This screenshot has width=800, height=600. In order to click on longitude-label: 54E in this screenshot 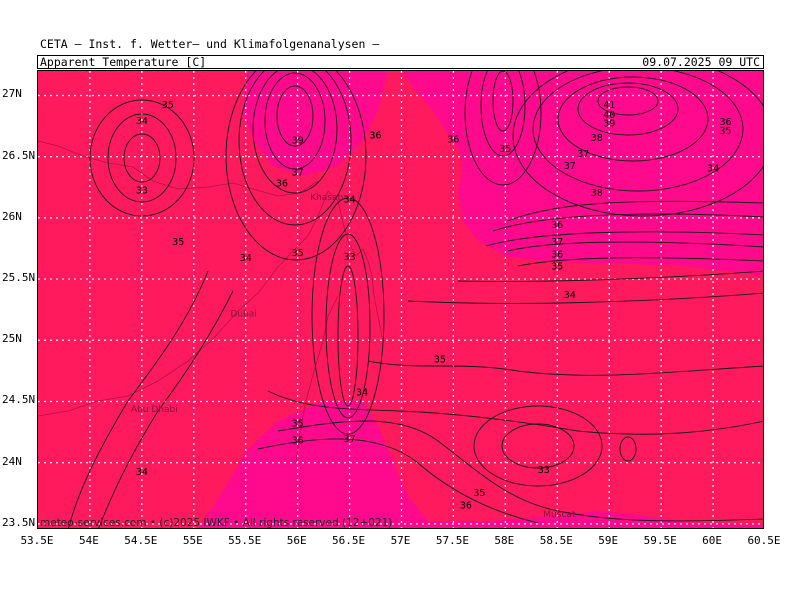, I will do `click(88, 540)`.